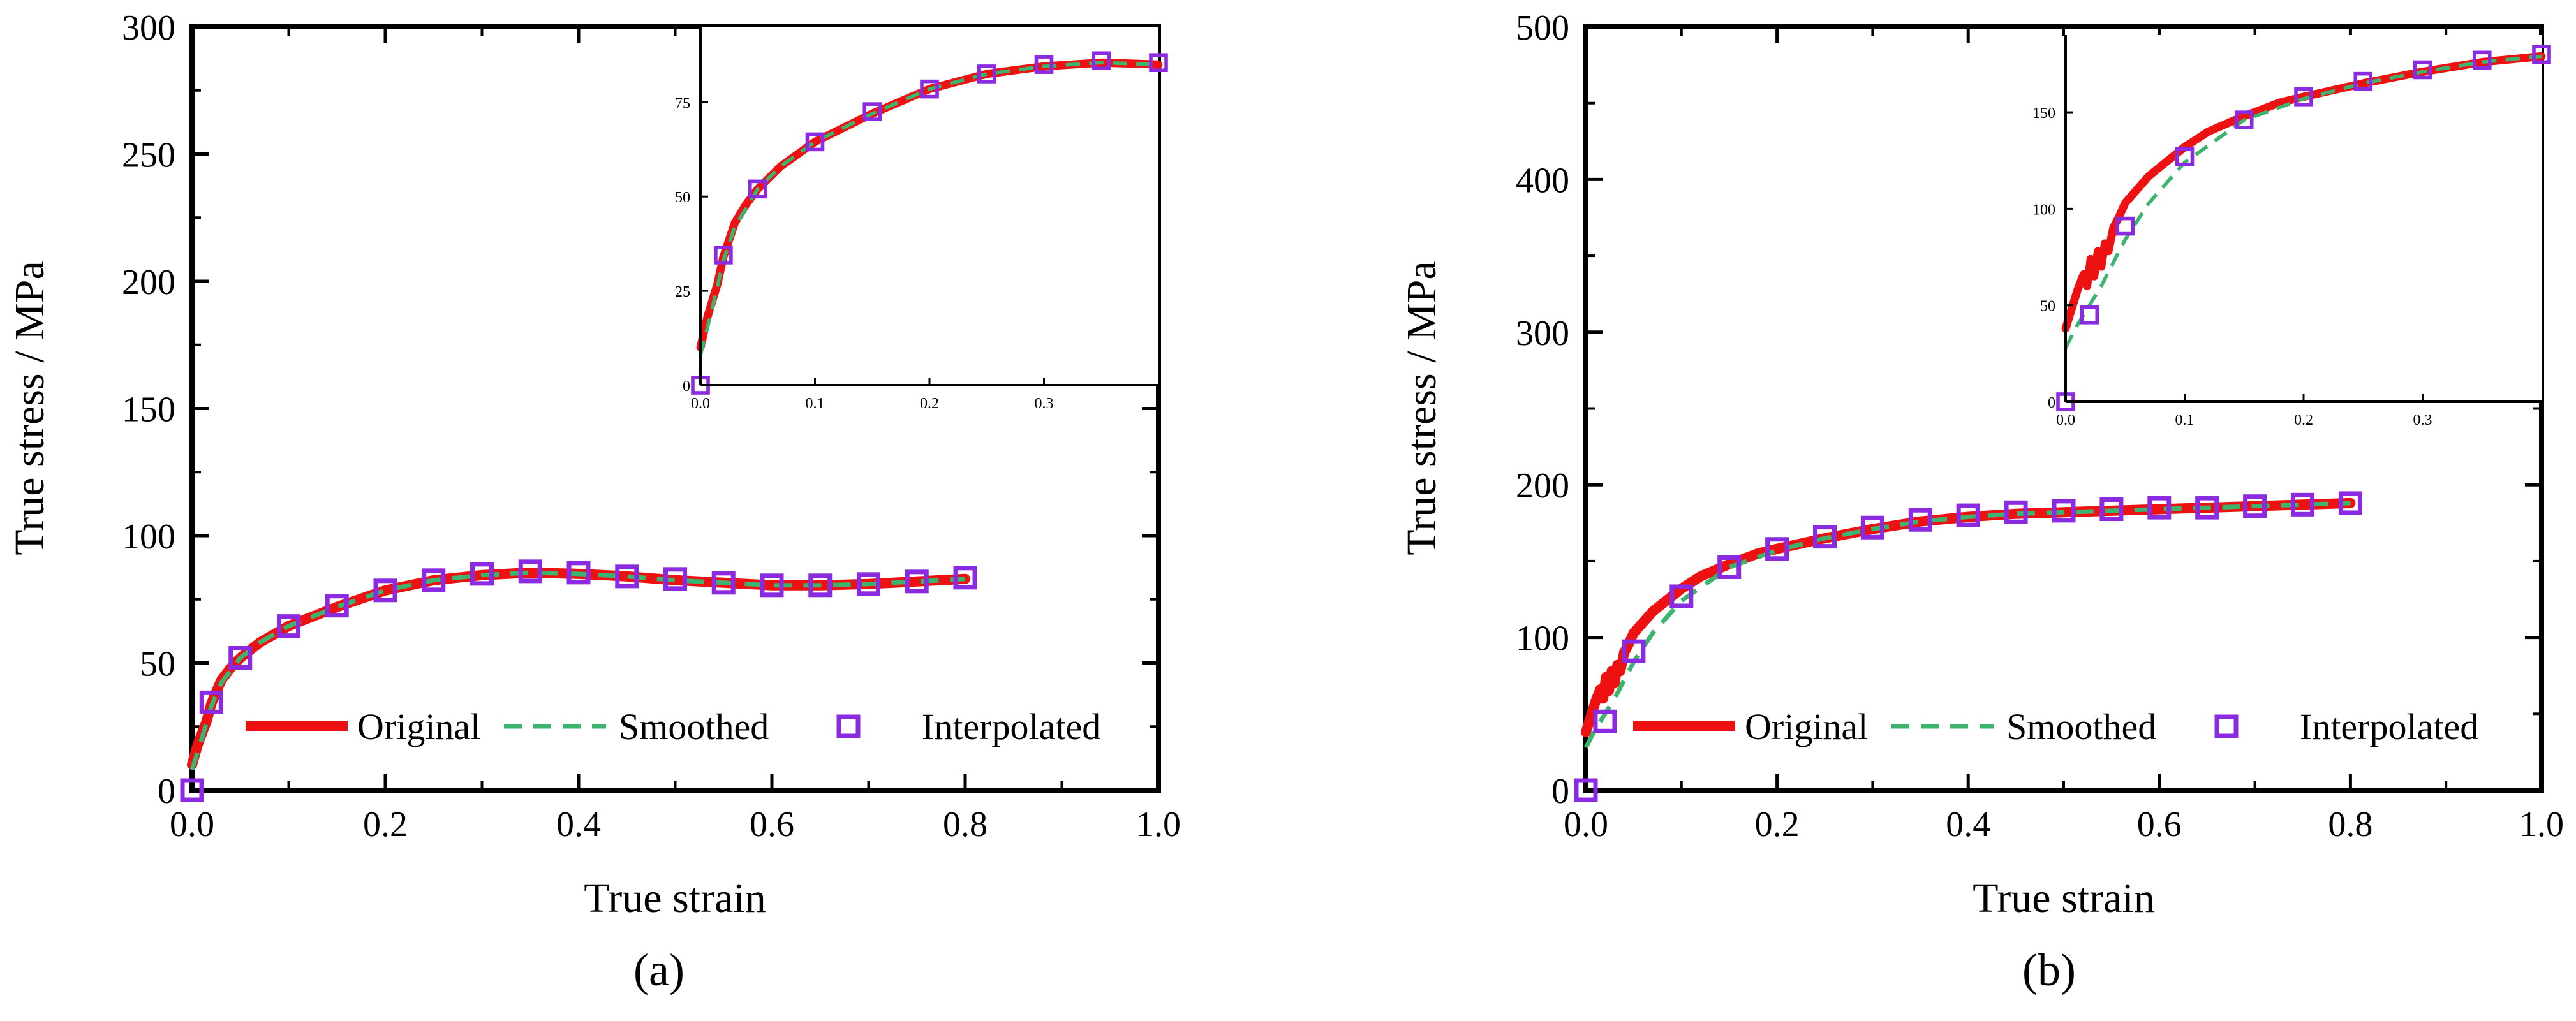  I want to click on x-tick-label: 0.0, so click(1586, 824).